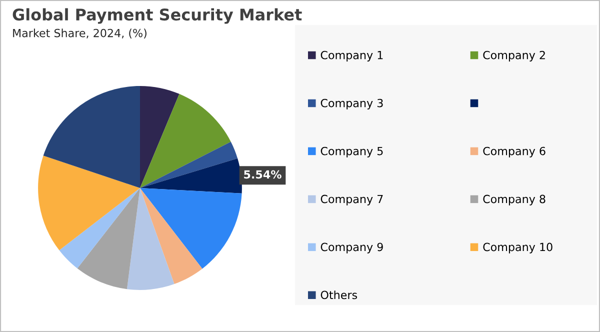 The image size is (600, 332). I want to click on legend-label: Company 2, so click(514, 56).